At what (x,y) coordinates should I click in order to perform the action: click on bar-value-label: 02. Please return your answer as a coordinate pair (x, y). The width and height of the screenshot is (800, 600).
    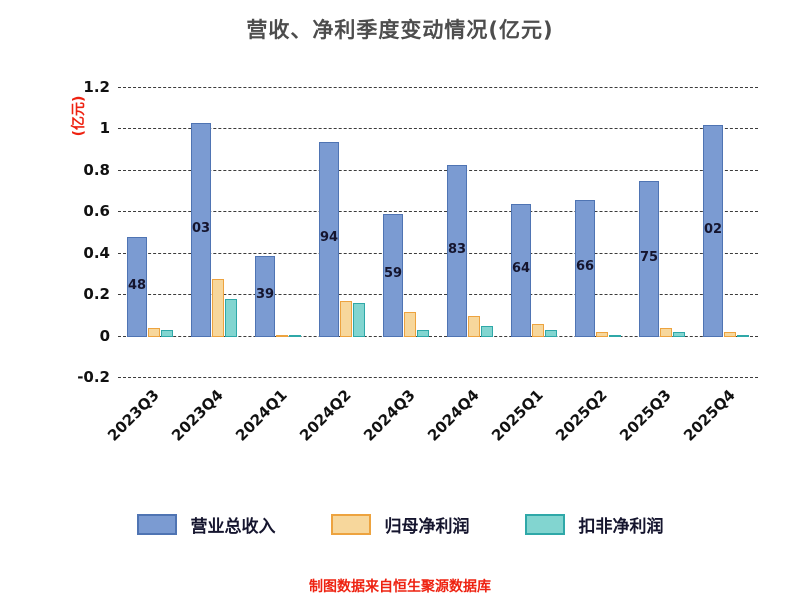
    Looking at the image, I should click on (713, 229).